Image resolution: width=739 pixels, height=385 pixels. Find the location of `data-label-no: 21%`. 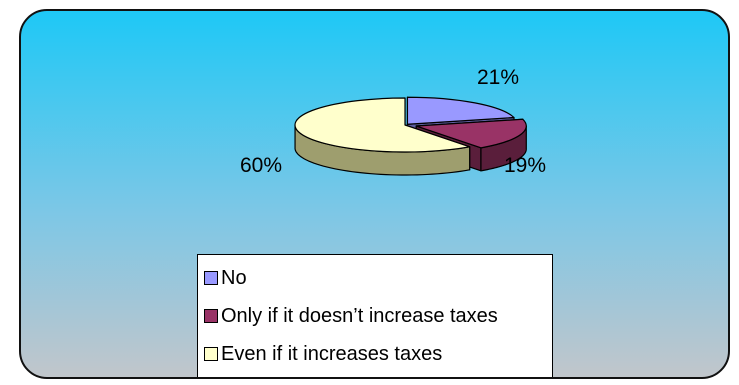

data-label-no: 21% is located at coordinates (498, 77).